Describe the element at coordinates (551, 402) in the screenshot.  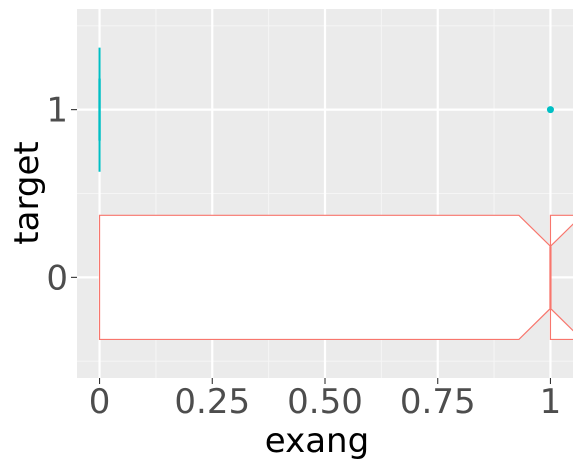
I see `x-tick-label: 1` at that location.